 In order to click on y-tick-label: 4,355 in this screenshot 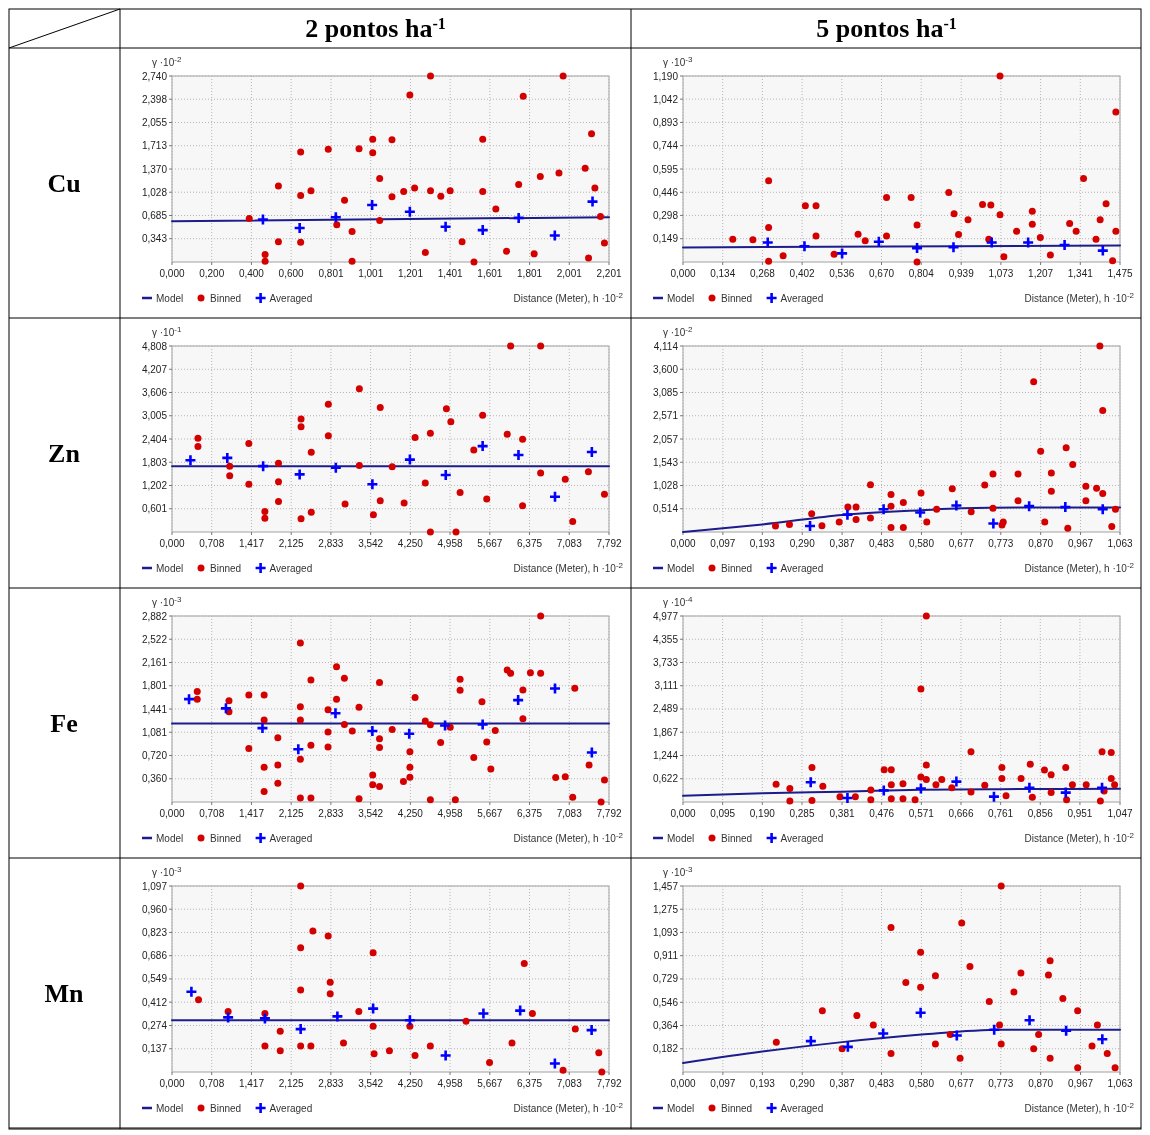, I will do `click(665, 639)`.